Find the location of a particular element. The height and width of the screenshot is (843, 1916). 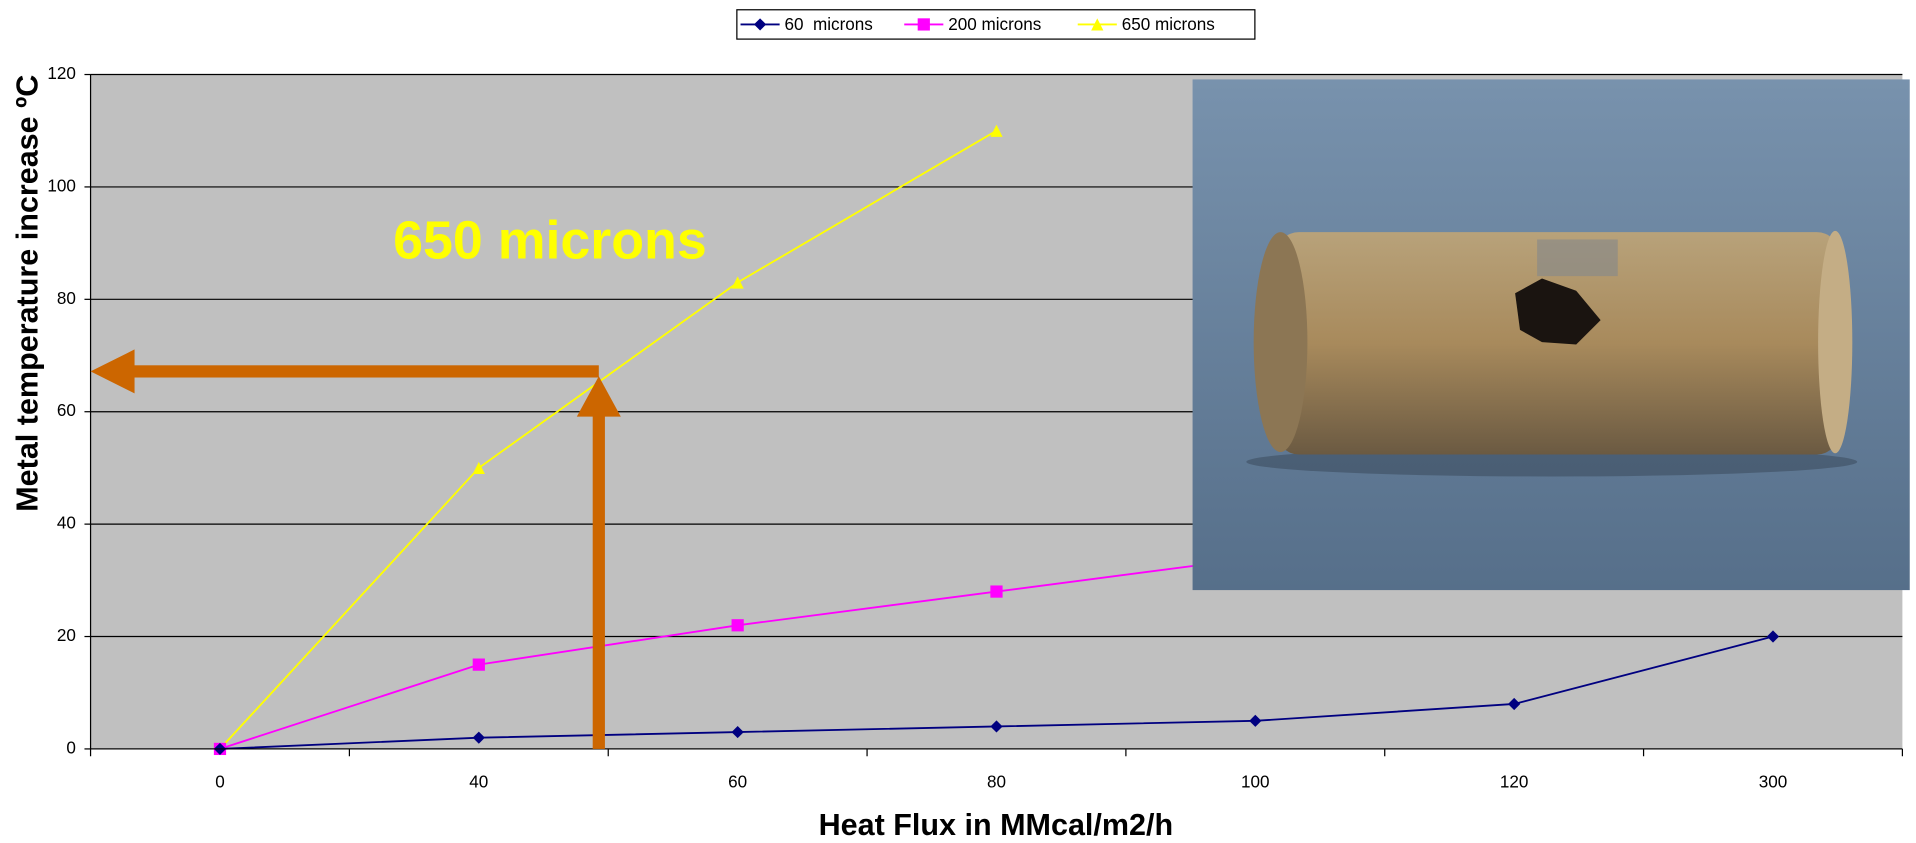

y-tick-label: 100 is located at coordinates (61, 185).